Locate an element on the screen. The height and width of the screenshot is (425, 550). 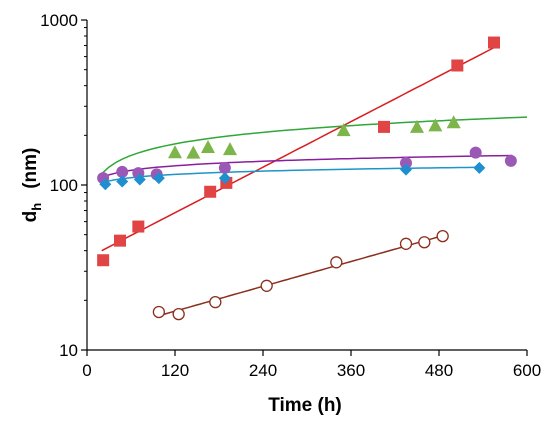
y-axis-title-subscript: h is located at coordinates (36, 207).